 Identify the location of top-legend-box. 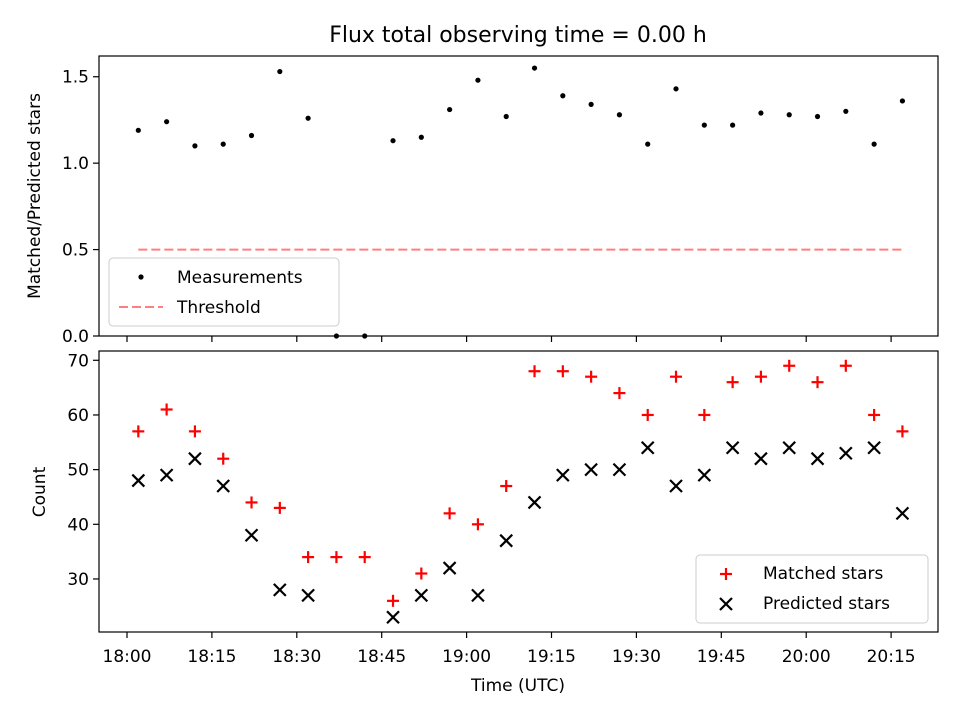
(224, 292).